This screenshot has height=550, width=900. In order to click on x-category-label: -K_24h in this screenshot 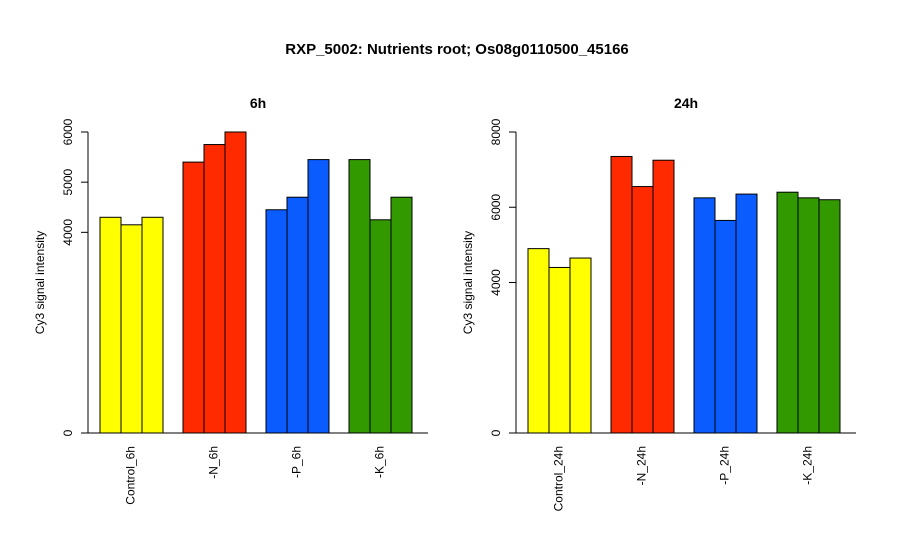, I will do `click(808, 465)`.